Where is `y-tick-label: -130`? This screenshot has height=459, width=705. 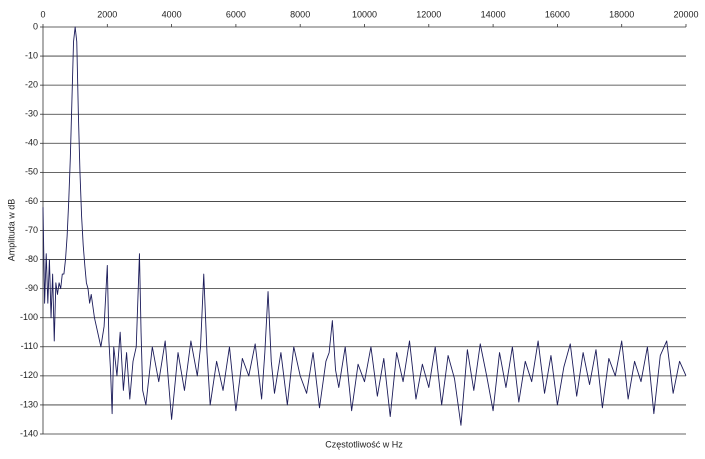 y-tick-label: -130 is located at coordinates (29, 404).